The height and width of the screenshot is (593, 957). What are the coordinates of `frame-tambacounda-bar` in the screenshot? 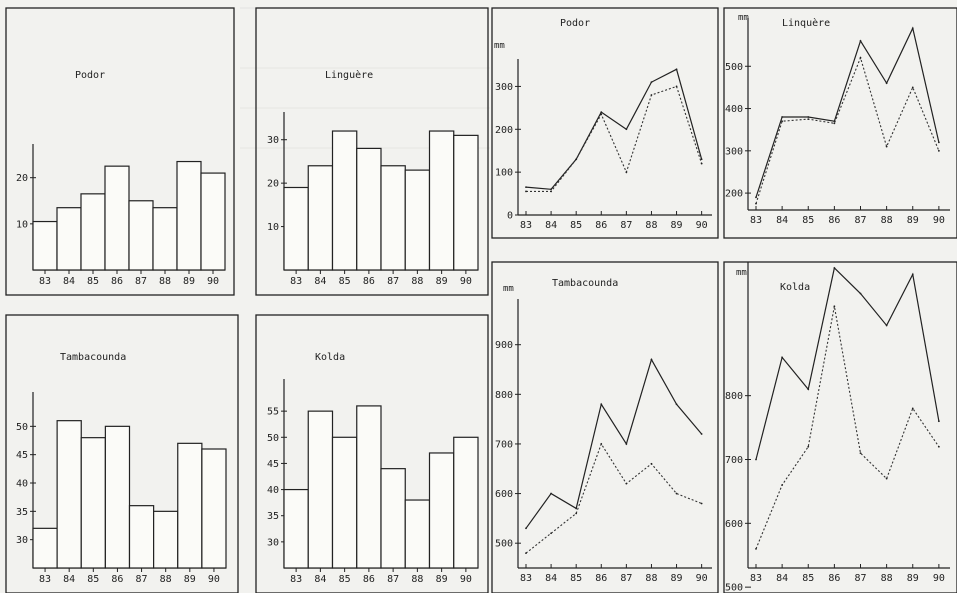 It's located at (122, 453).